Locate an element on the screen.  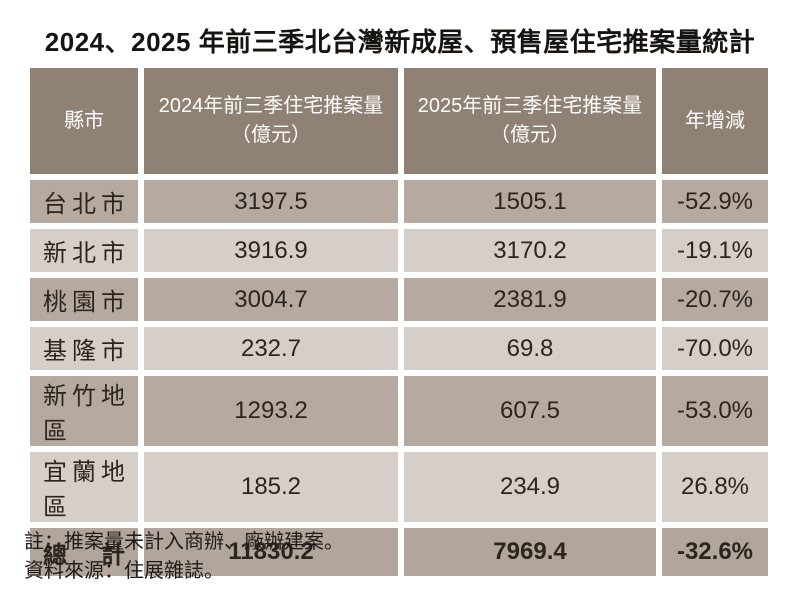
total-label-cell: 總計 is located at coordinates (84, 552).